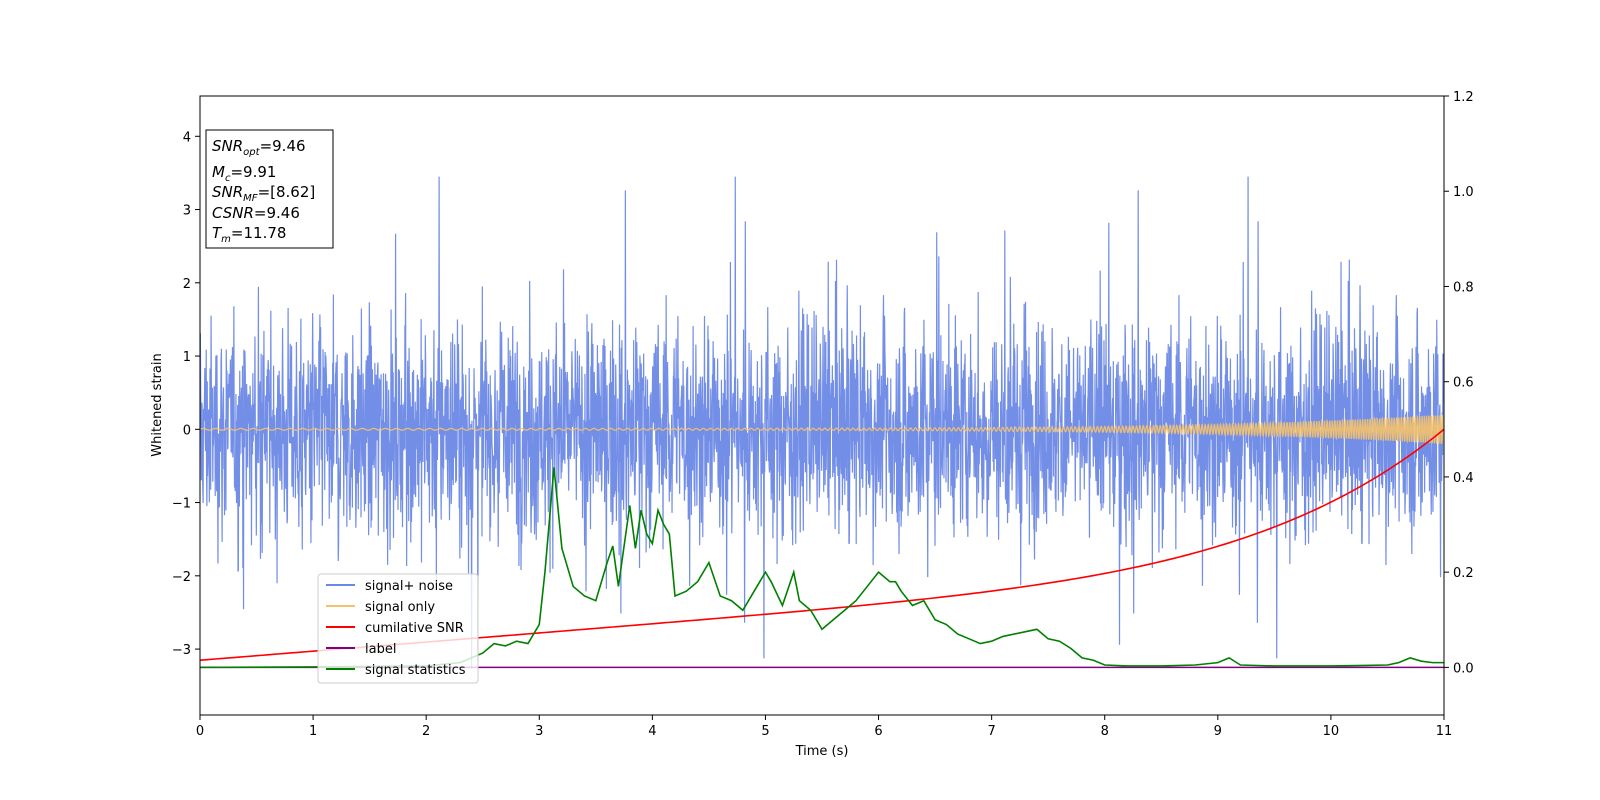 The height and width of the screenshot is (800, 1600). I want to click on y-left-tick-label: 4, so click(187, 137).